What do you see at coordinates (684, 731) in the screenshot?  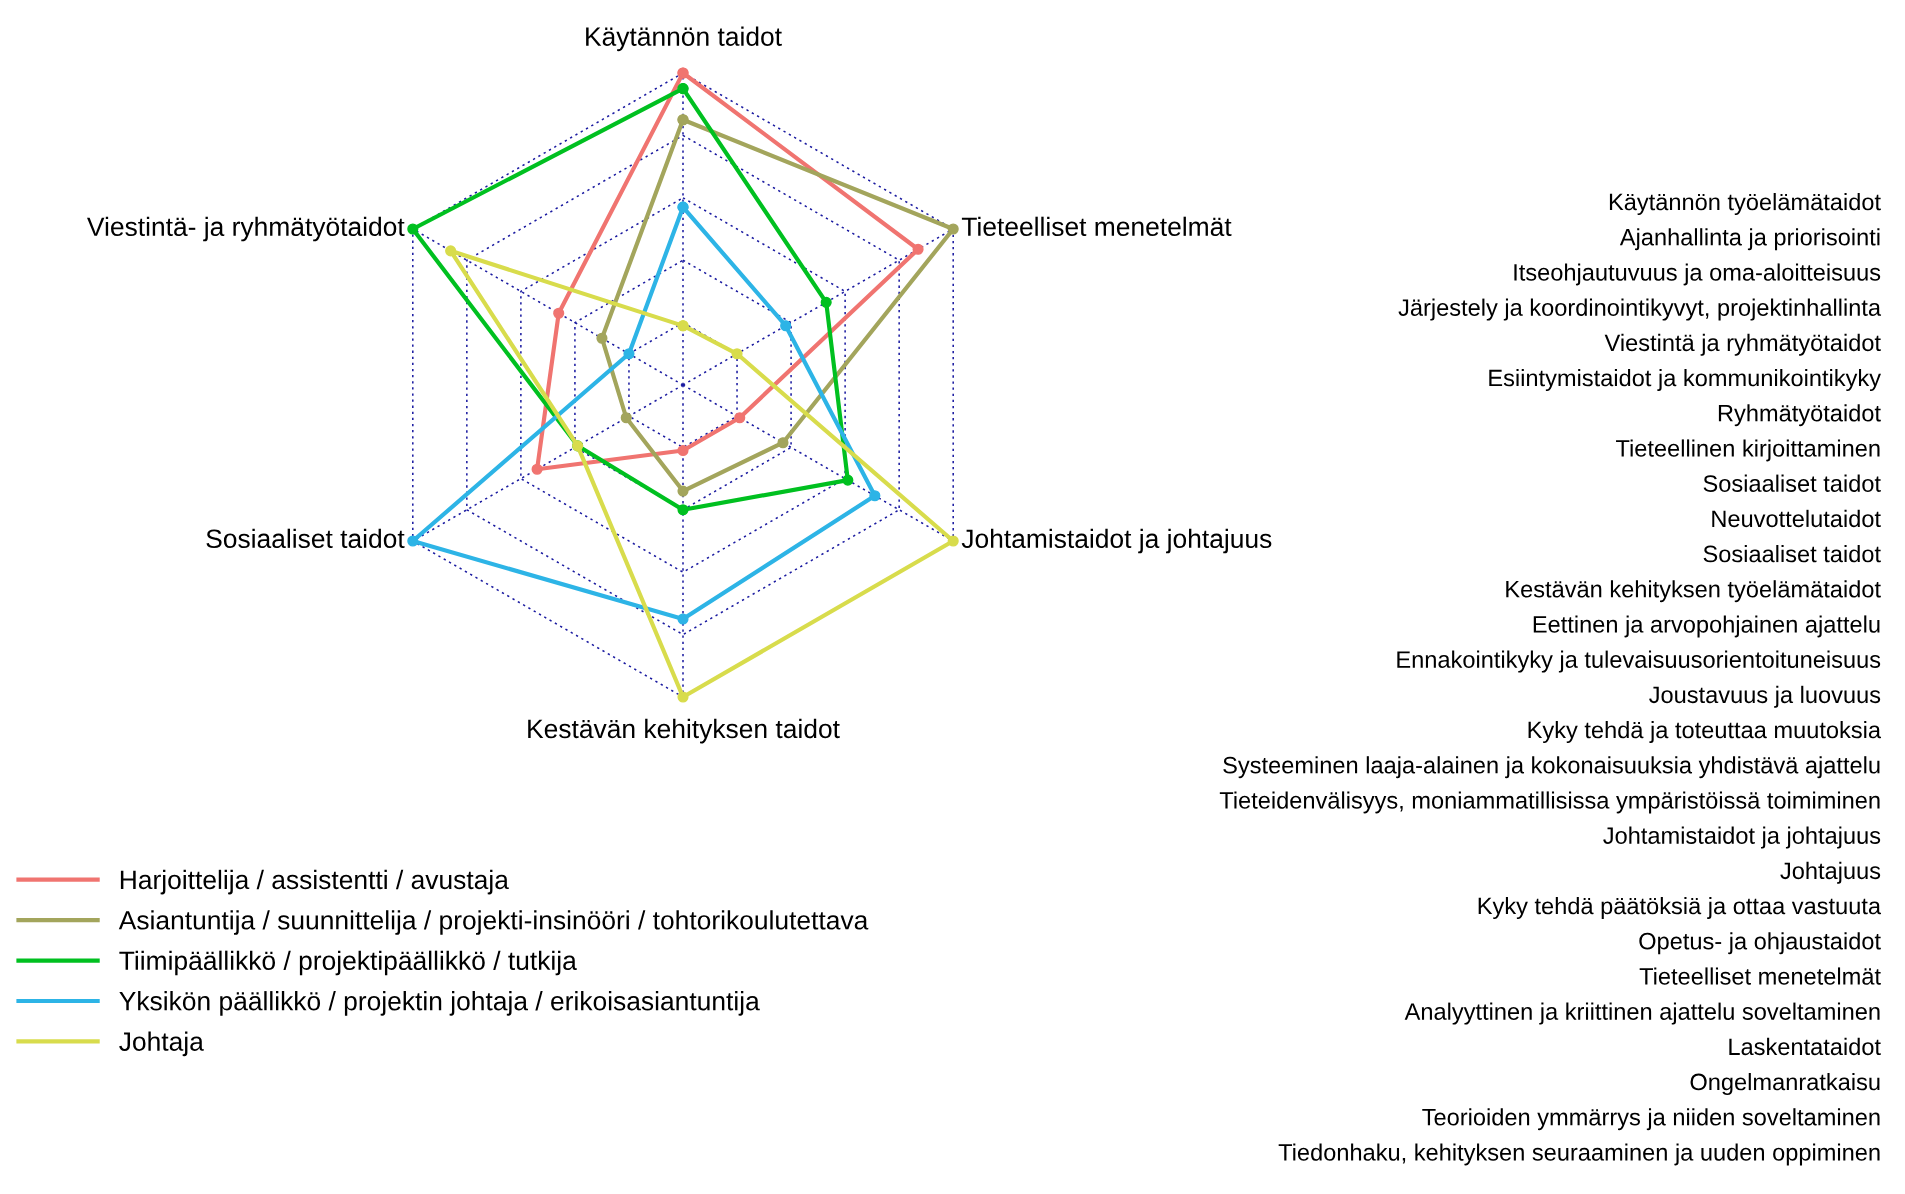 I see `spoke-label: Kestävän kehityksen taidot` at bounding box center [684, 731].